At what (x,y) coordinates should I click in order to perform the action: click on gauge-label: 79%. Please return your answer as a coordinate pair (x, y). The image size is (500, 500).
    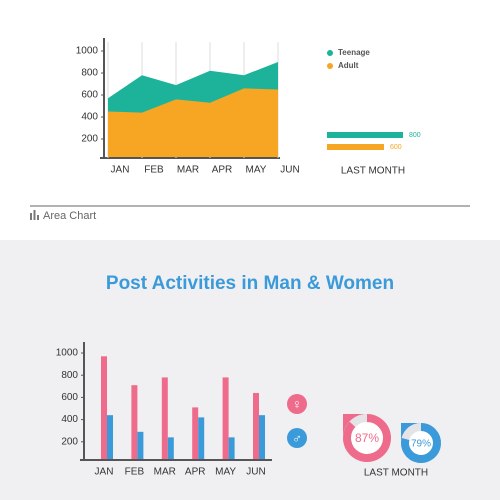
    Looking at the image, I should click on (421, 444).